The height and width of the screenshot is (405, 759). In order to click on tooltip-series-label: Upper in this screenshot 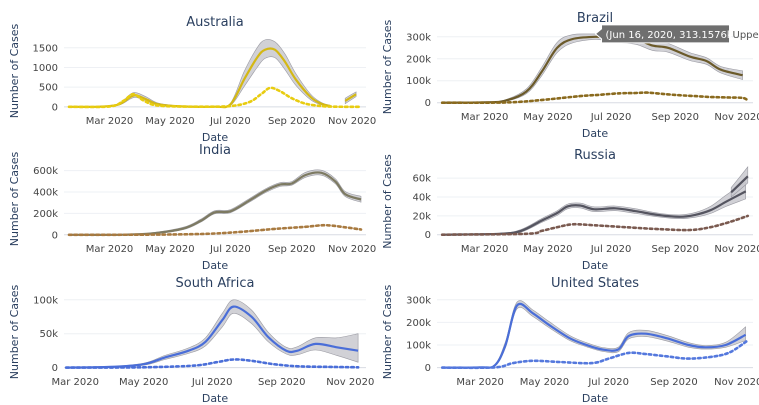, I will do `click(746, 35)`.